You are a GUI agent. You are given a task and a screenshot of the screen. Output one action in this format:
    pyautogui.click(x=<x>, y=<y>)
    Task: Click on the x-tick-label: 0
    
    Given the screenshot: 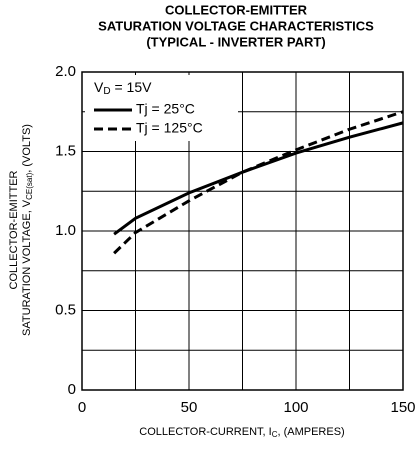 What is the action you would take?
    pyautogui.click(x=82, y=407)
    